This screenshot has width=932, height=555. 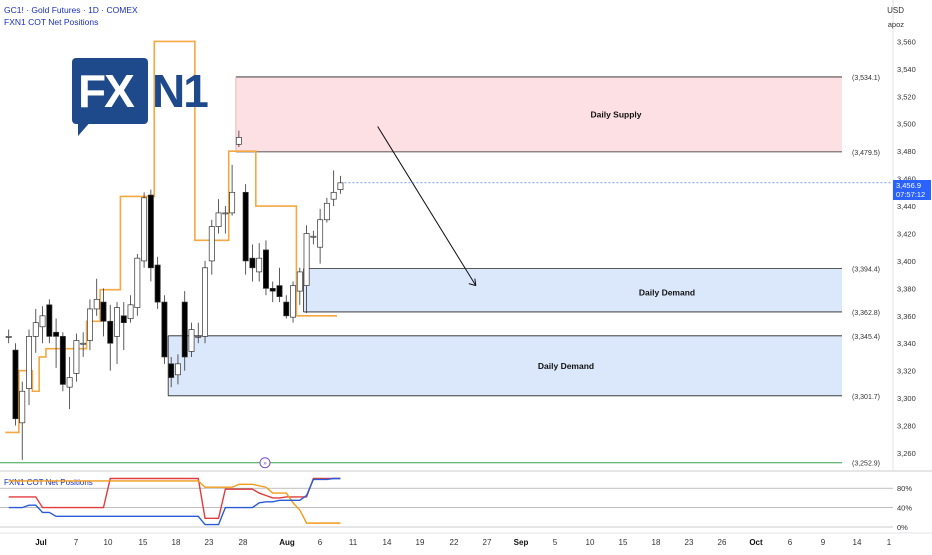 I want to click on time-tick-label: 7, so click(x=76, y=542).